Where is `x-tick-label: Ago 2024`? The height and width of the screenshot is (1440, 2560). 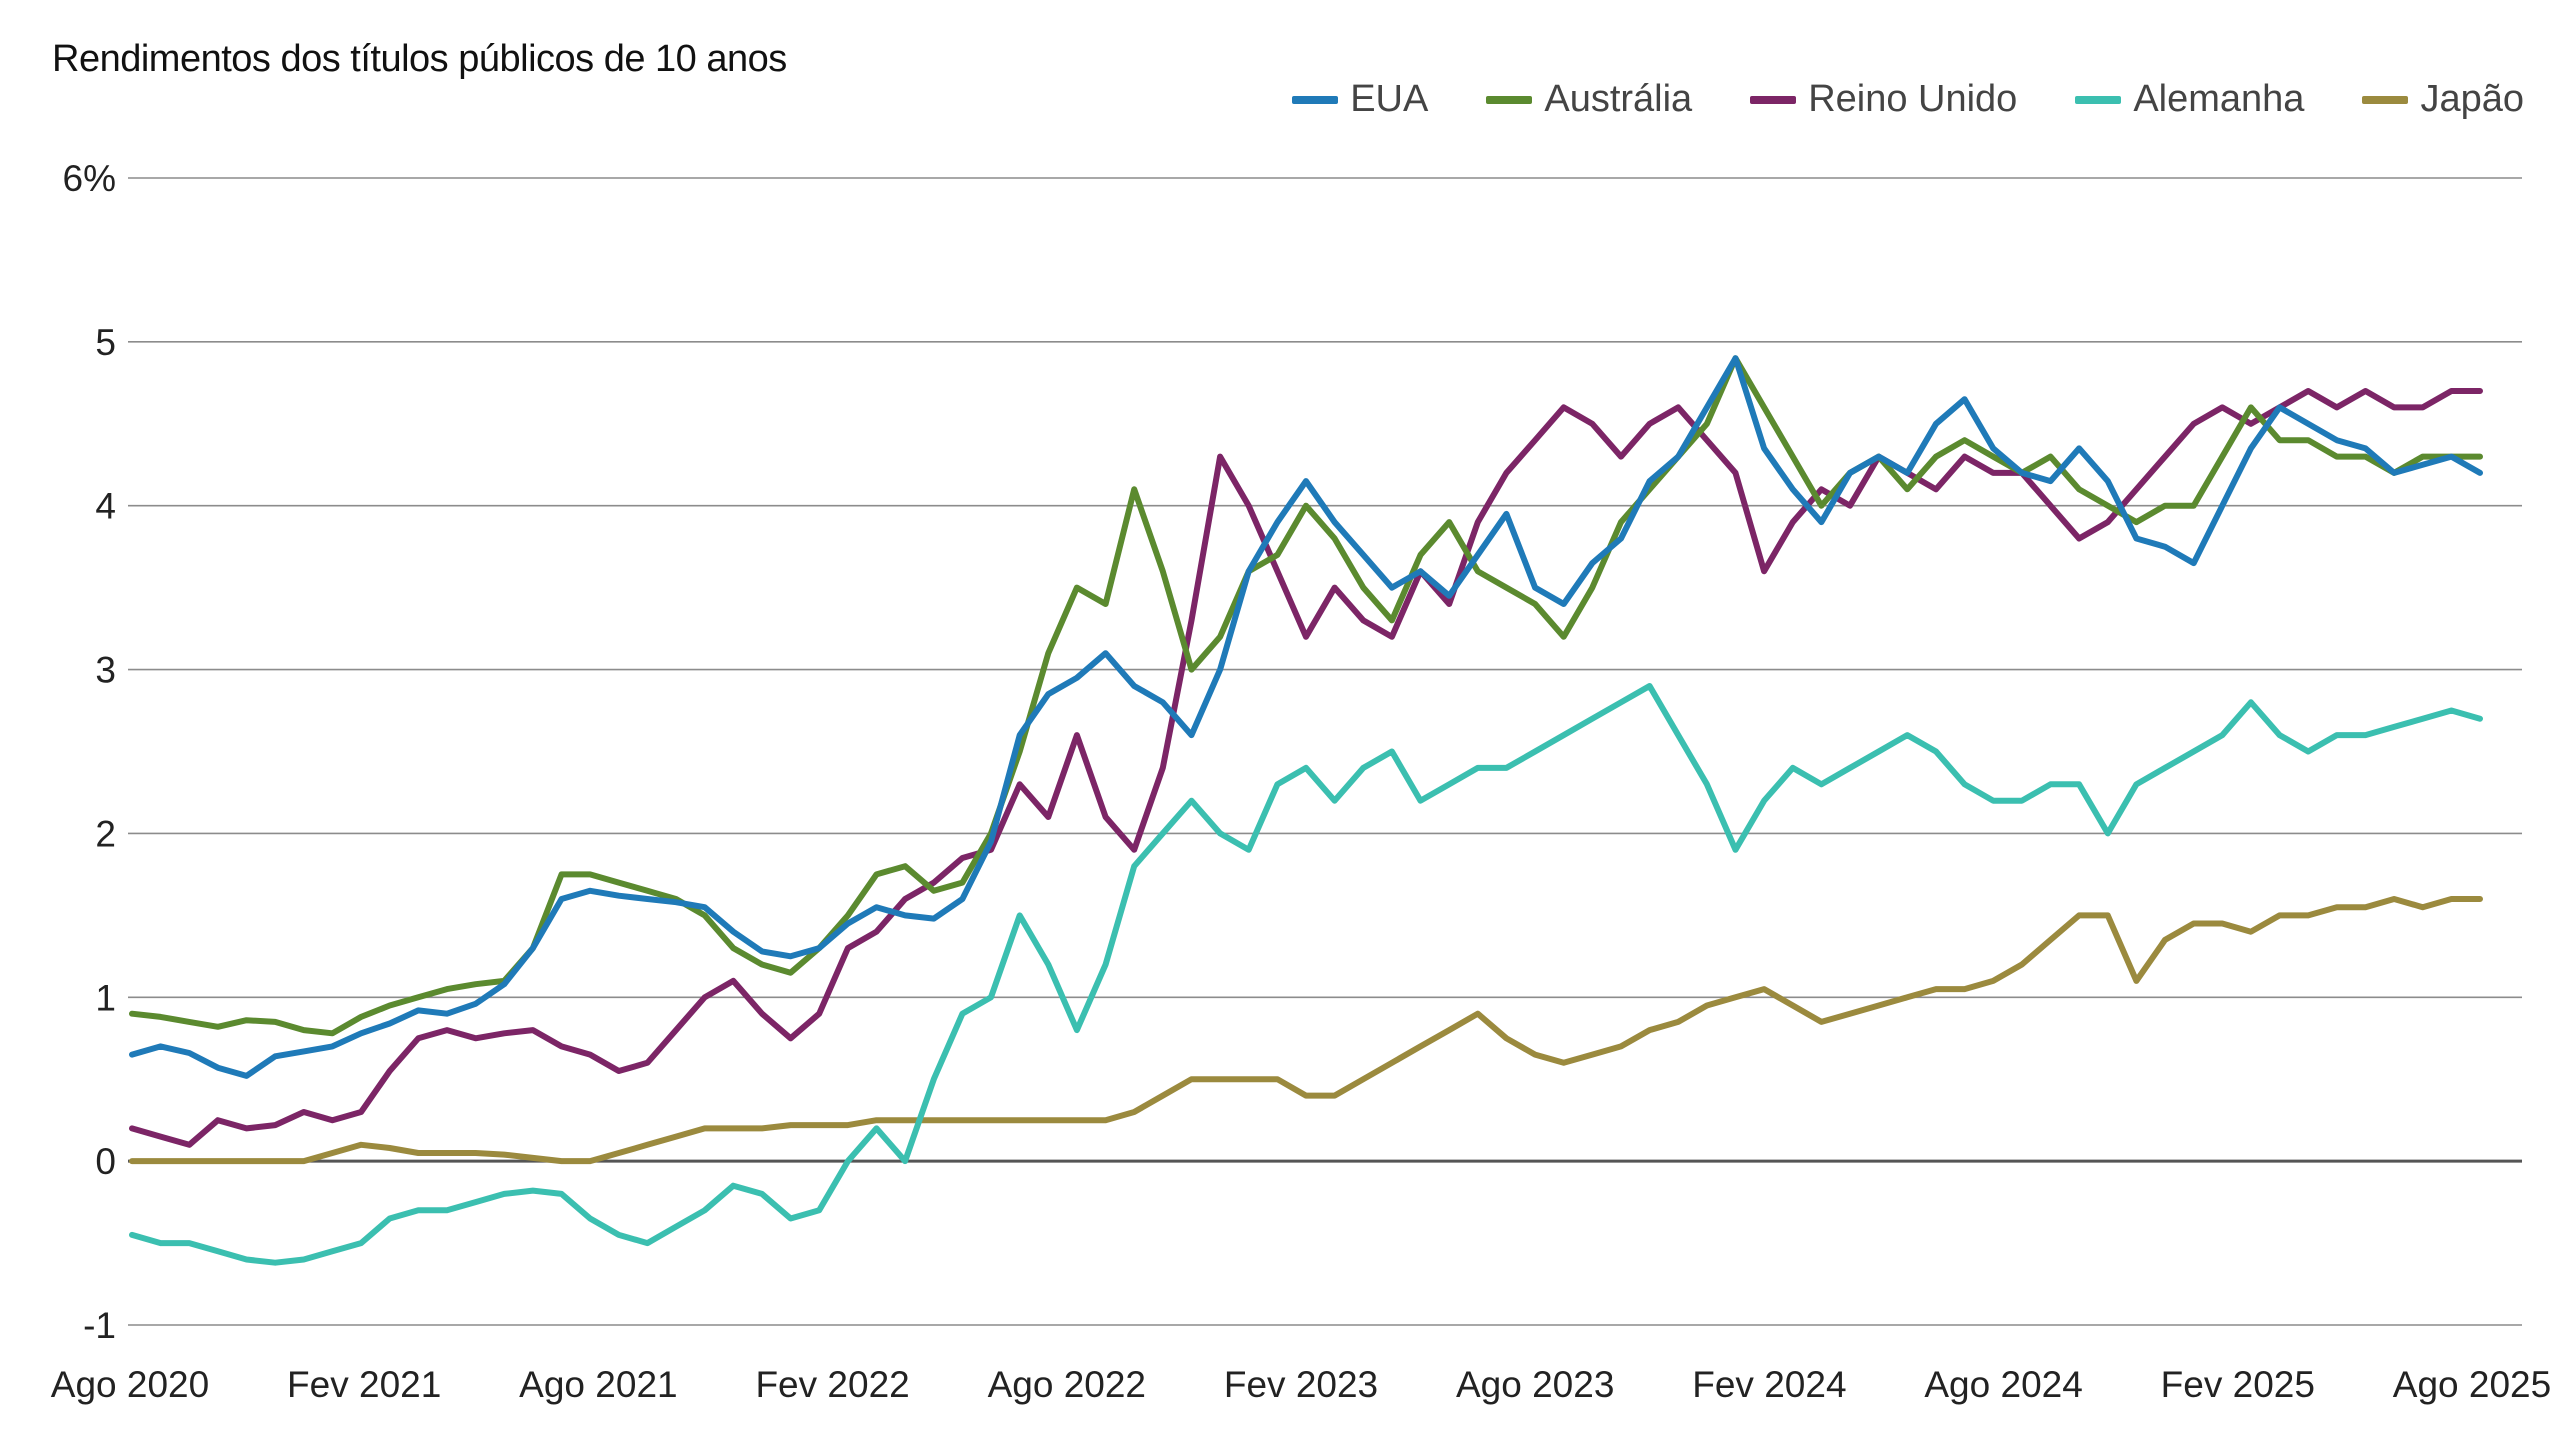
x-tick-label: Ago 2024 is located at coordinates (2003, 1384).